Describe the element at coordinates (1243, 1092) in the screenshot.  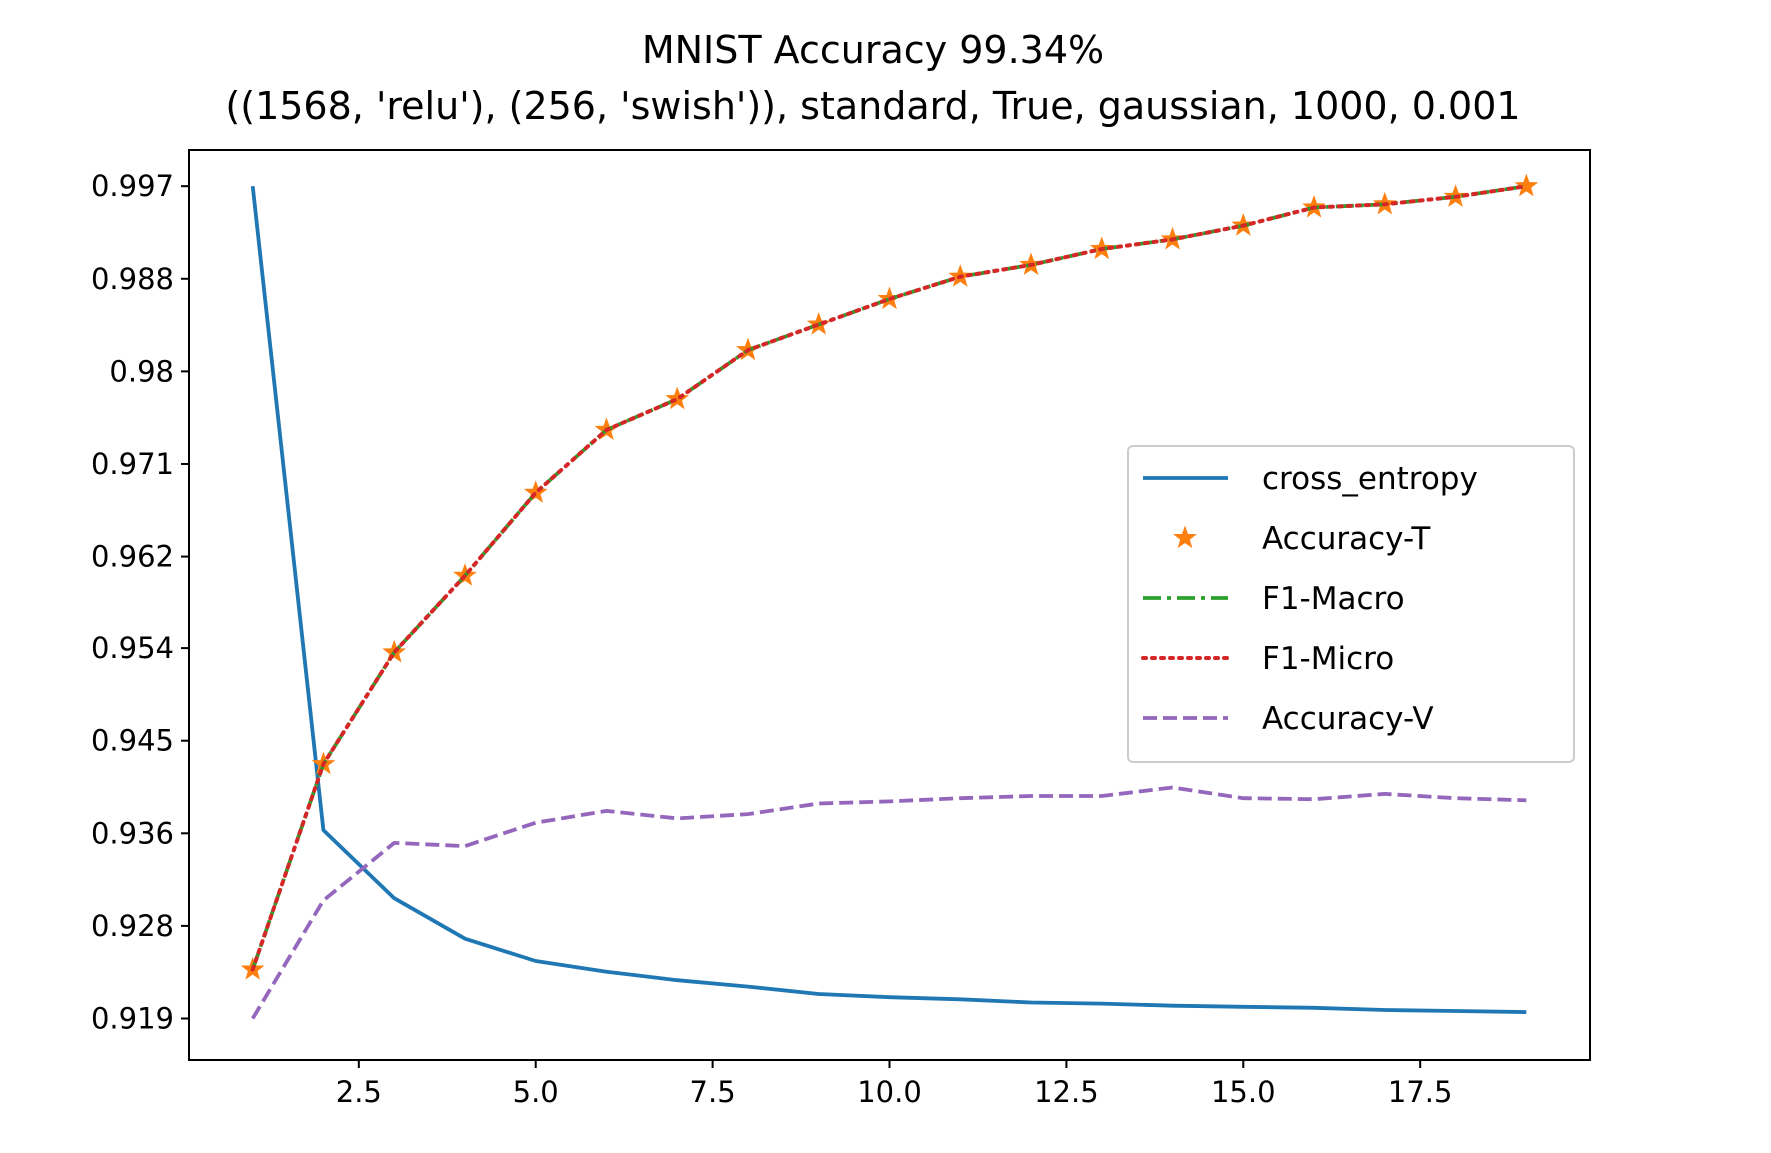
I see `x-tick-label: 15.0` at that location.